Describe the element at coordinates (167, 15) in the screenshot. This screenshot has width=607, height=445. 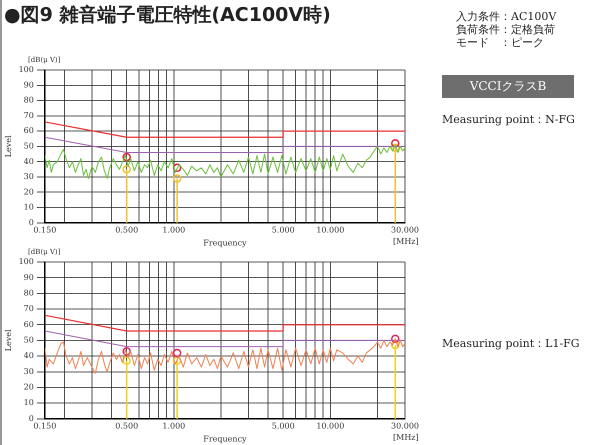
I see `chart-title: ●図9 雑音端子電圧特性(AC100V時)` at that location.